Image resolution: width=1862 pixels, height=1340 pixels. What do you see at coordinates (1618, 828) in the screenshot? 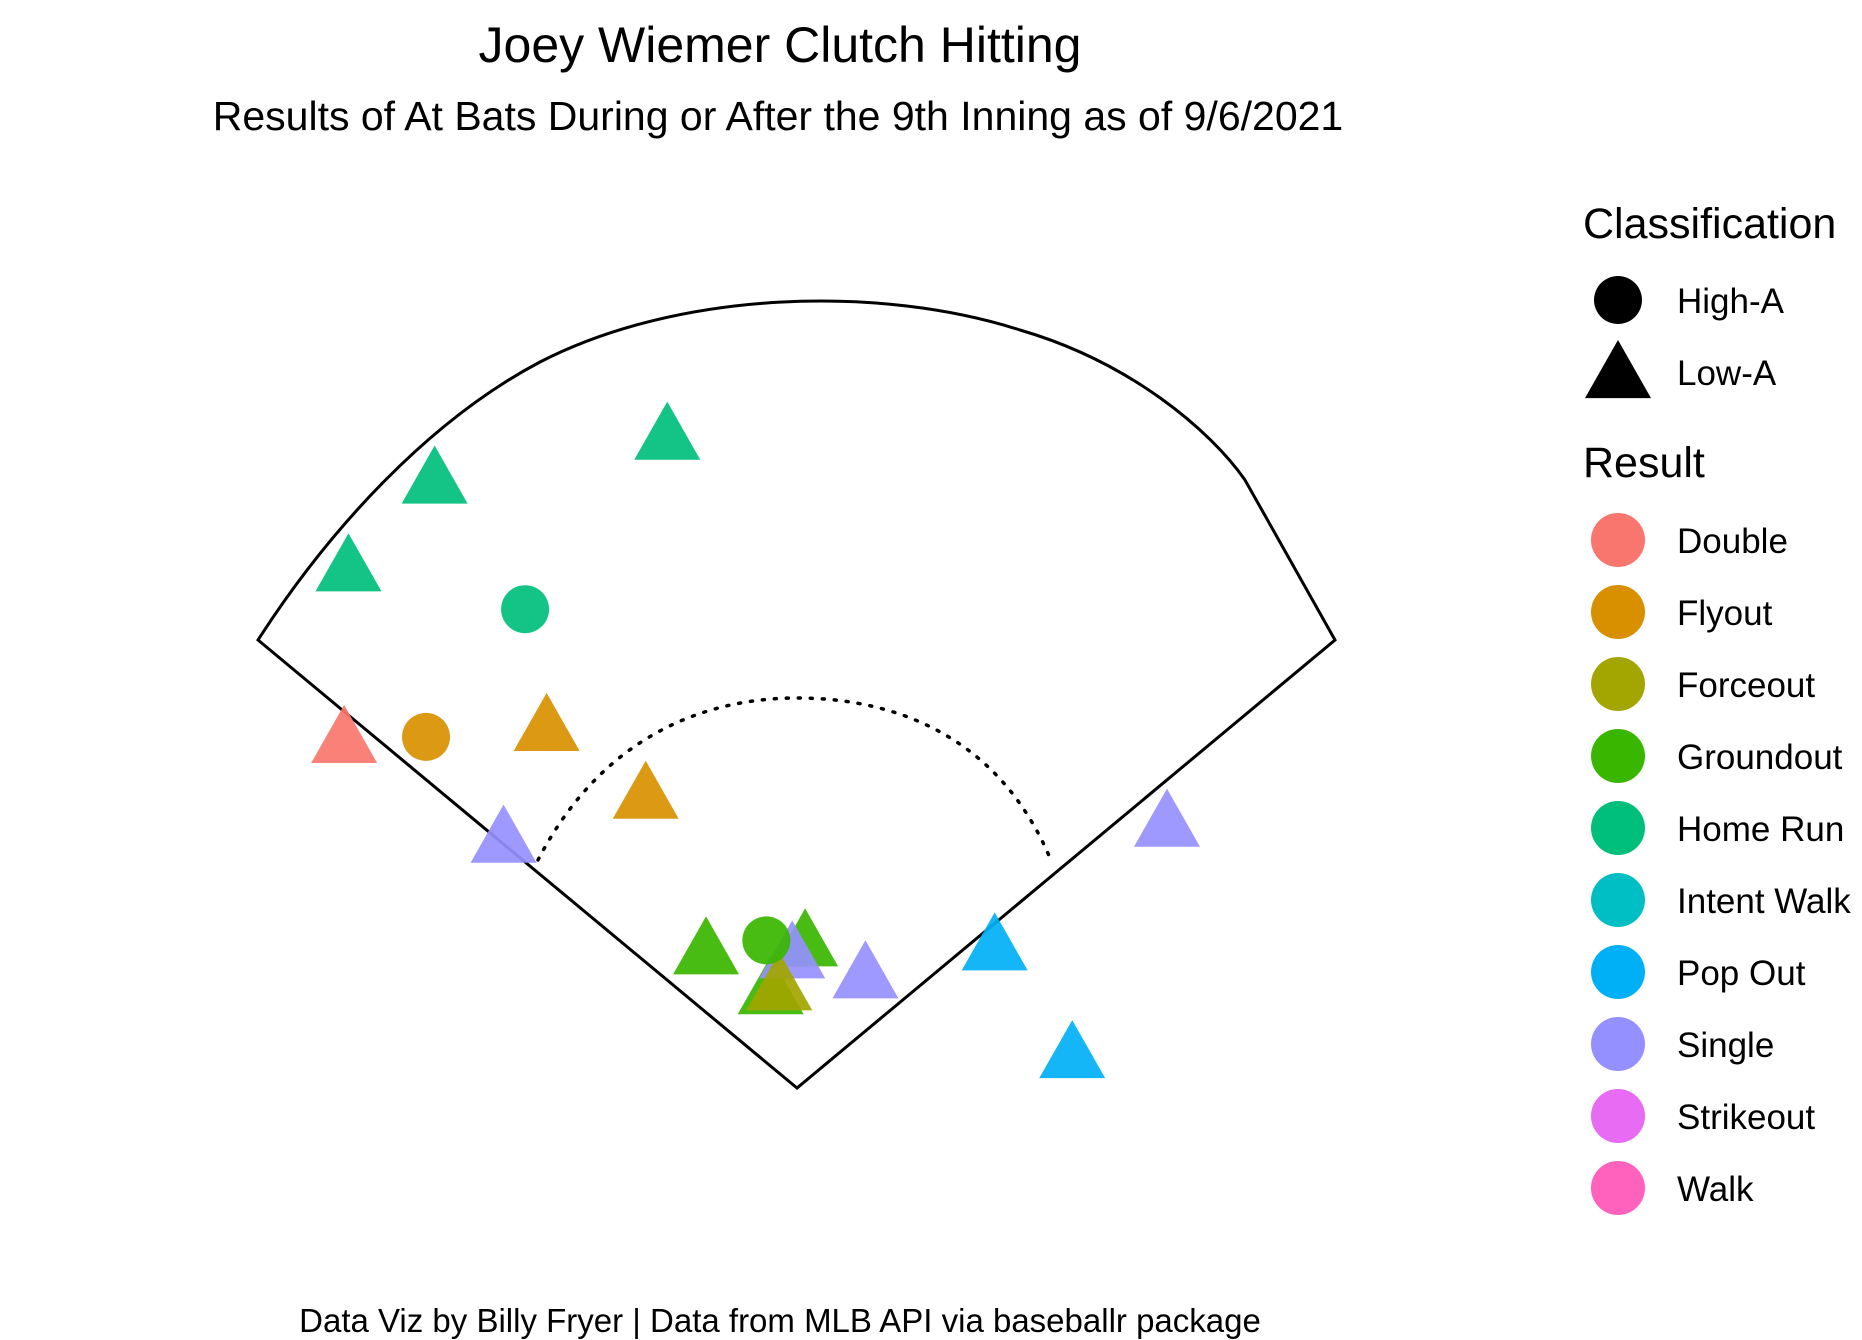
I see `legend-key-home-run` at bounding box center [1618, 828].